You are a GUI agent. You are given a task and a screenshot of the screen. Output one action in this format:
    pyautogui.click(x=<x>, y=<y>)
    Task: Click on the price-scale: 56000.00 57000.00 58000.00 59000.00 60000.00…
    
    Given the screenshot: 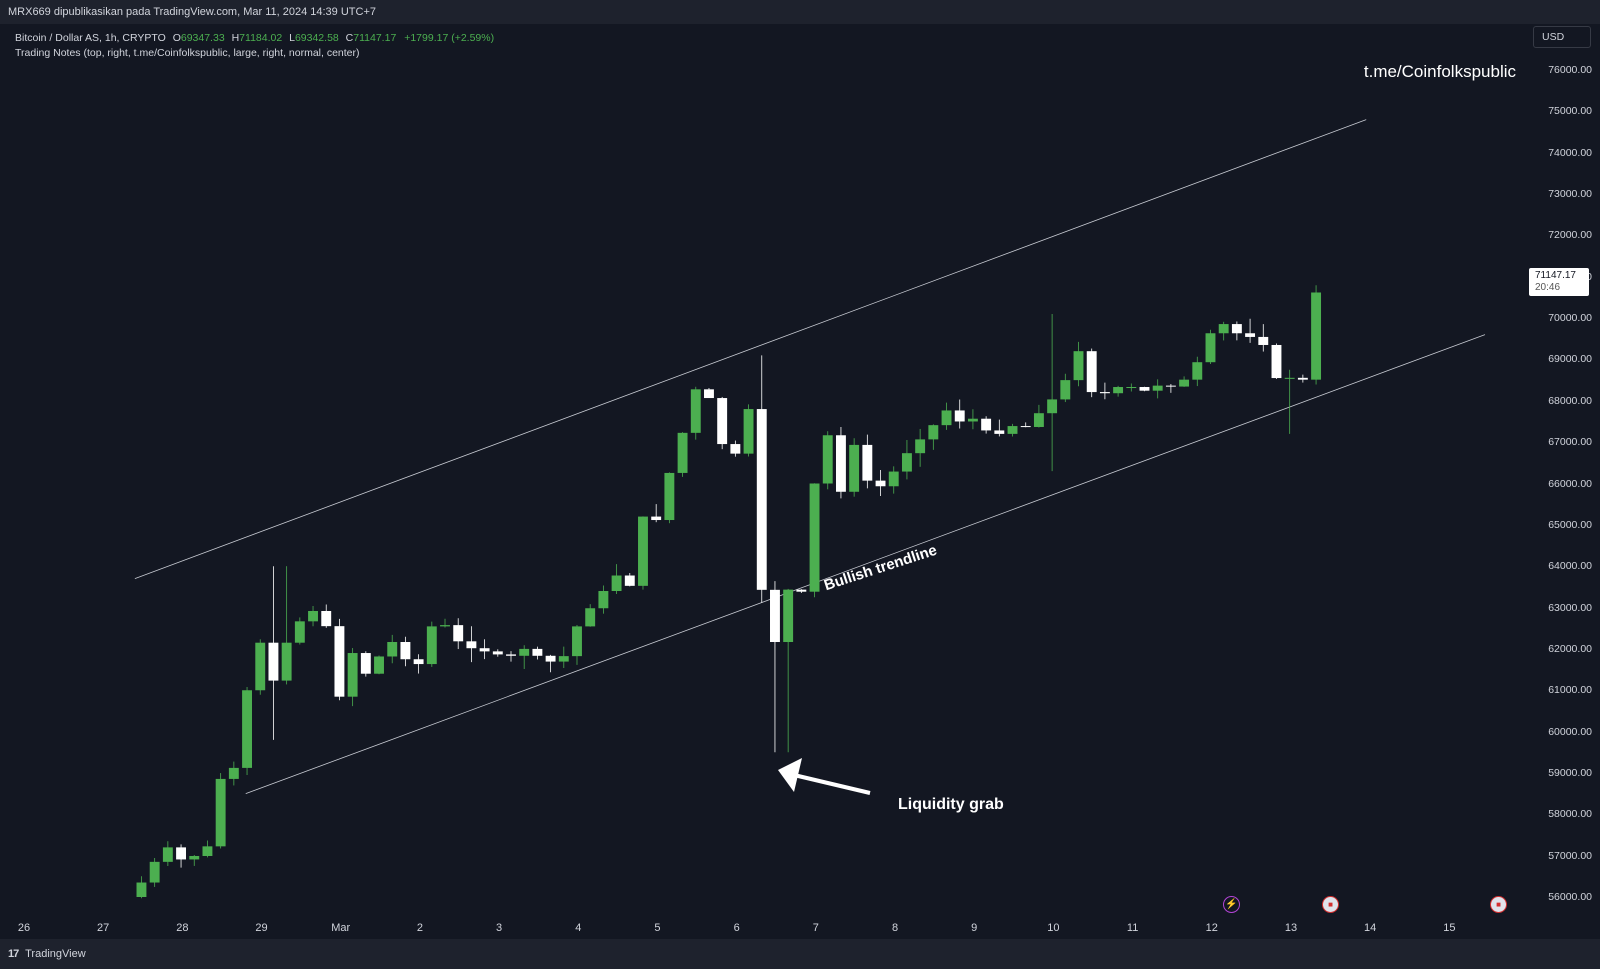 What is the action you would take?
    pyautogui.click(x=1564, y=494)
    